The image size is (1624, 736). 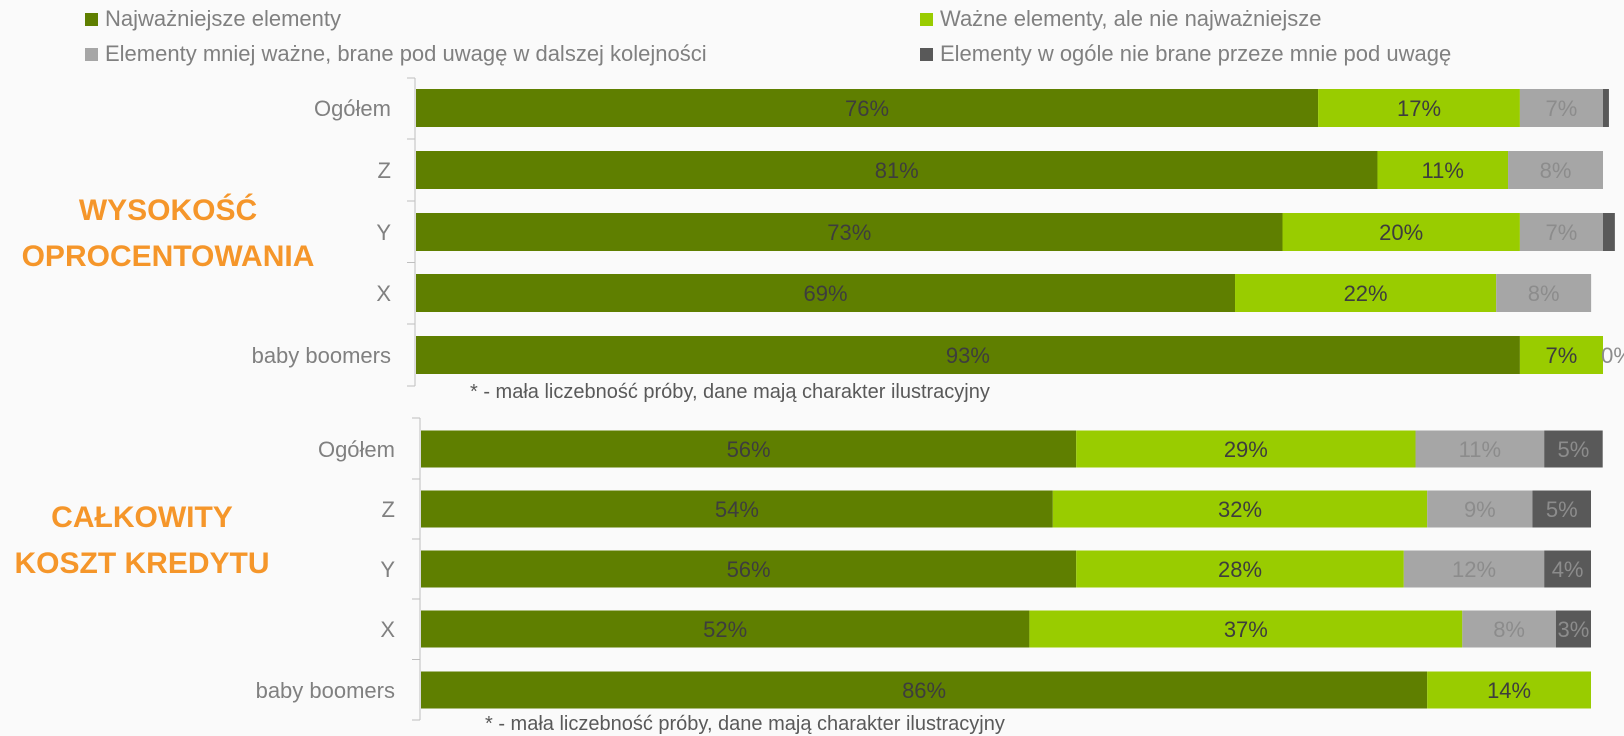 I want to click on legend-swatch-not-considered, so click(x=926, y=54).